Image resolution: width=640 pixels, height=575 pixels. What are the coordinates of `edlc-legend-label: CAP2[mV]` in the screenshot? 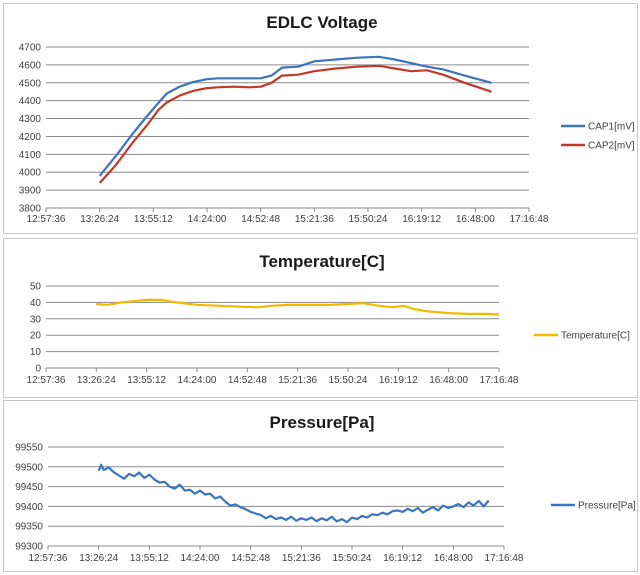 It's located at (611, 146).